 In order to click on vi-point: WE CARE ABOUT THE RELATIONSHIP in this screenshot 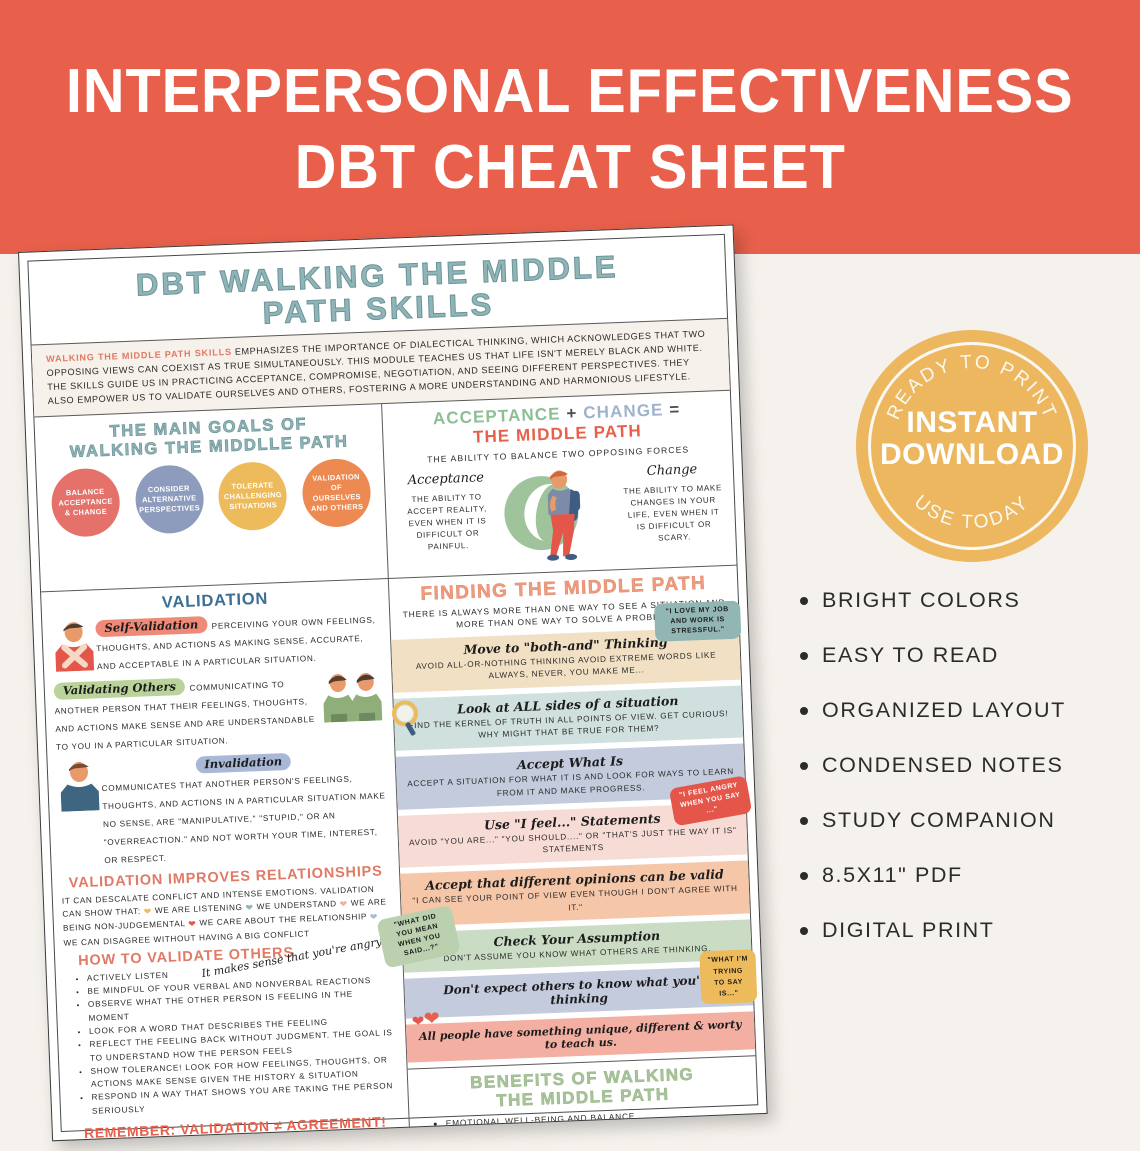, I will do `click(283, 920)`.